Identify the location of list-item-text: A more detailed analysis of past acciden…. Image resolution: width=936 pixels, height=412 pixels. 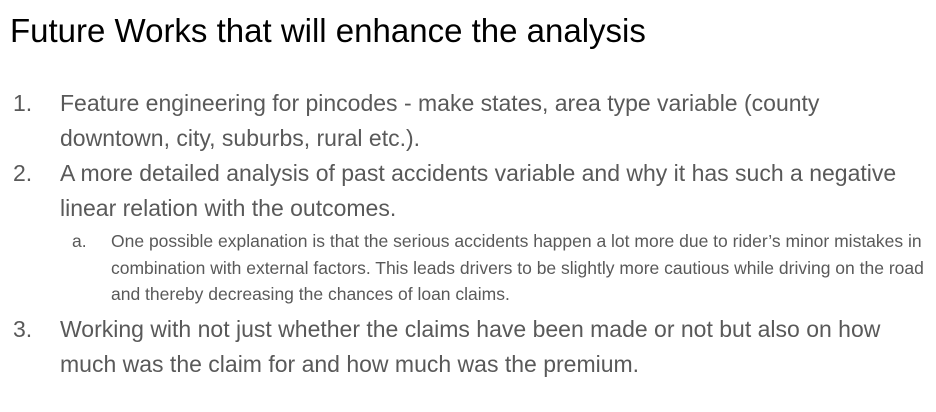
(478, 190).